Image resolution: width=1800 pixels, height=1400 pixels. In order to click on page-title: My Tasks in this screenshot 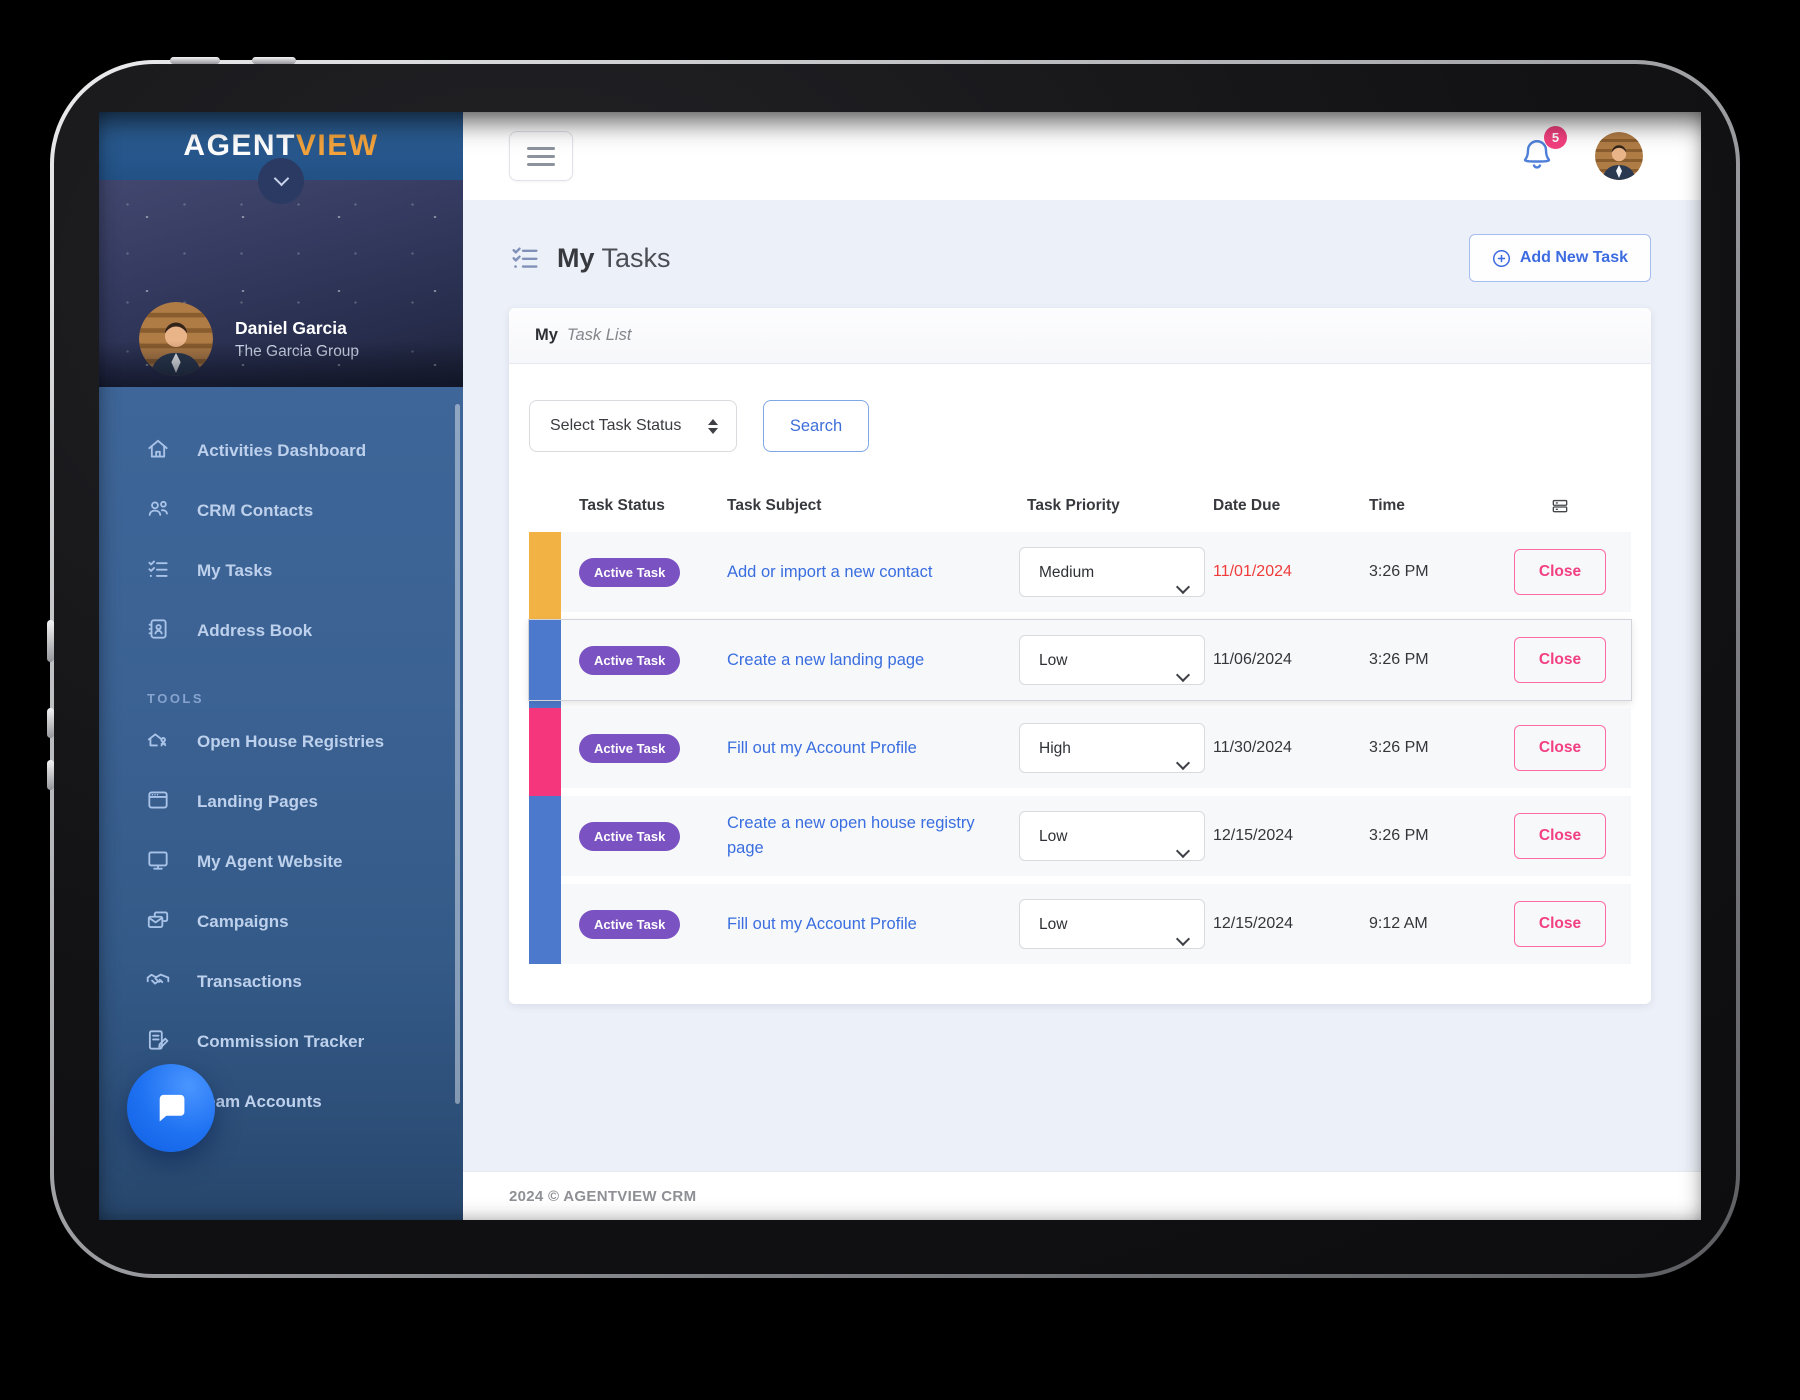, I will do `click(614, 257)`.